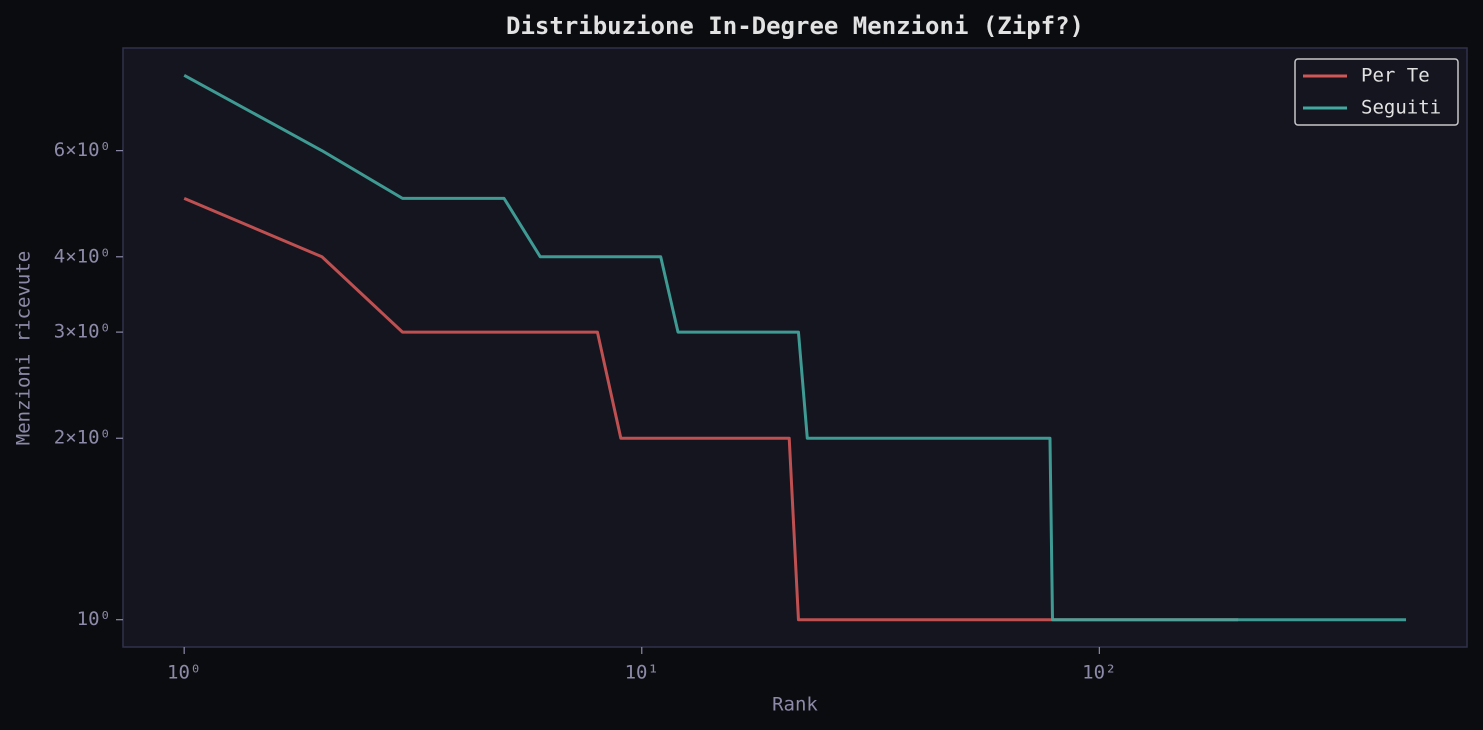 The height and width of the screenshot is (730, 1483). What do you see at coordinates (795, 705) in the screenshot?
I see `x-axis-label: Rank` at bounding box center [795, 705].